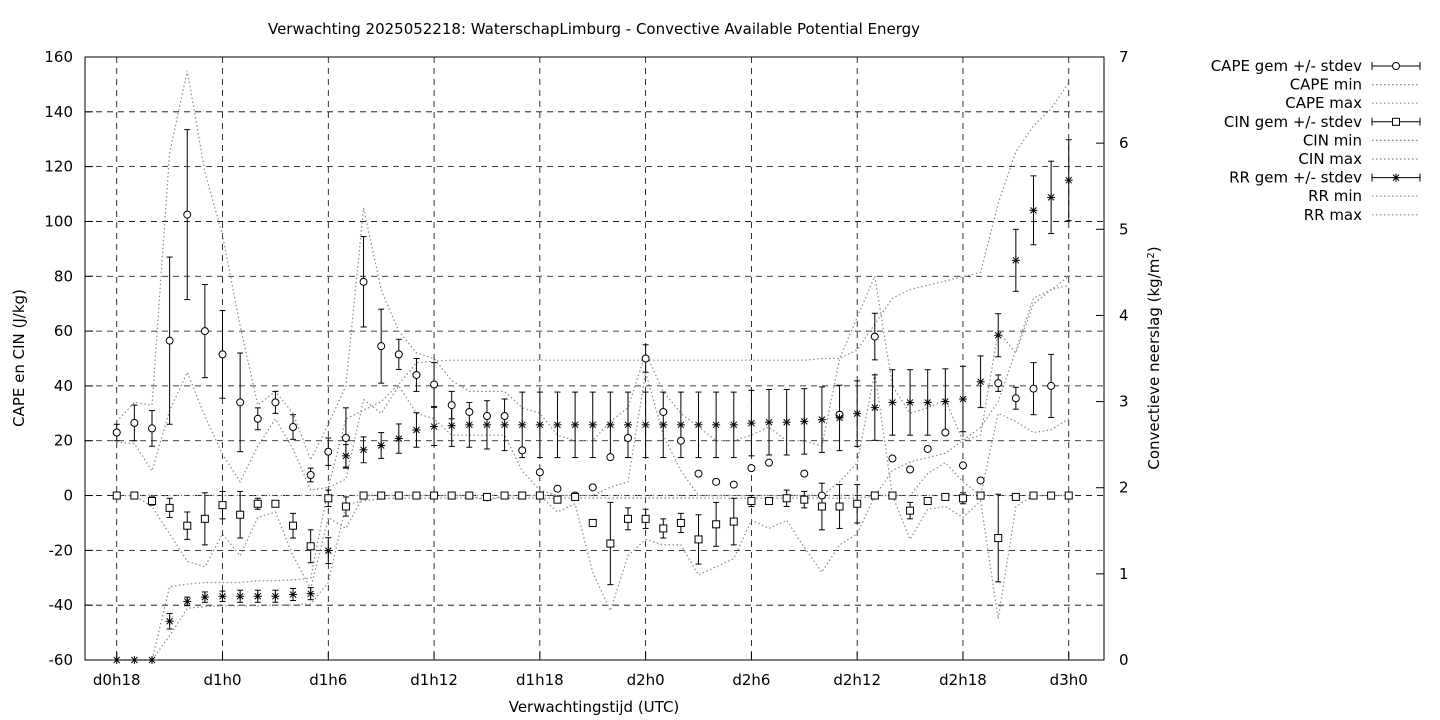 The width and height of the screenshot is (1440, 720). Describe the element at coordinates (1124, 488) in the screenshot. I see `y2-tick-label: 2` at that location.